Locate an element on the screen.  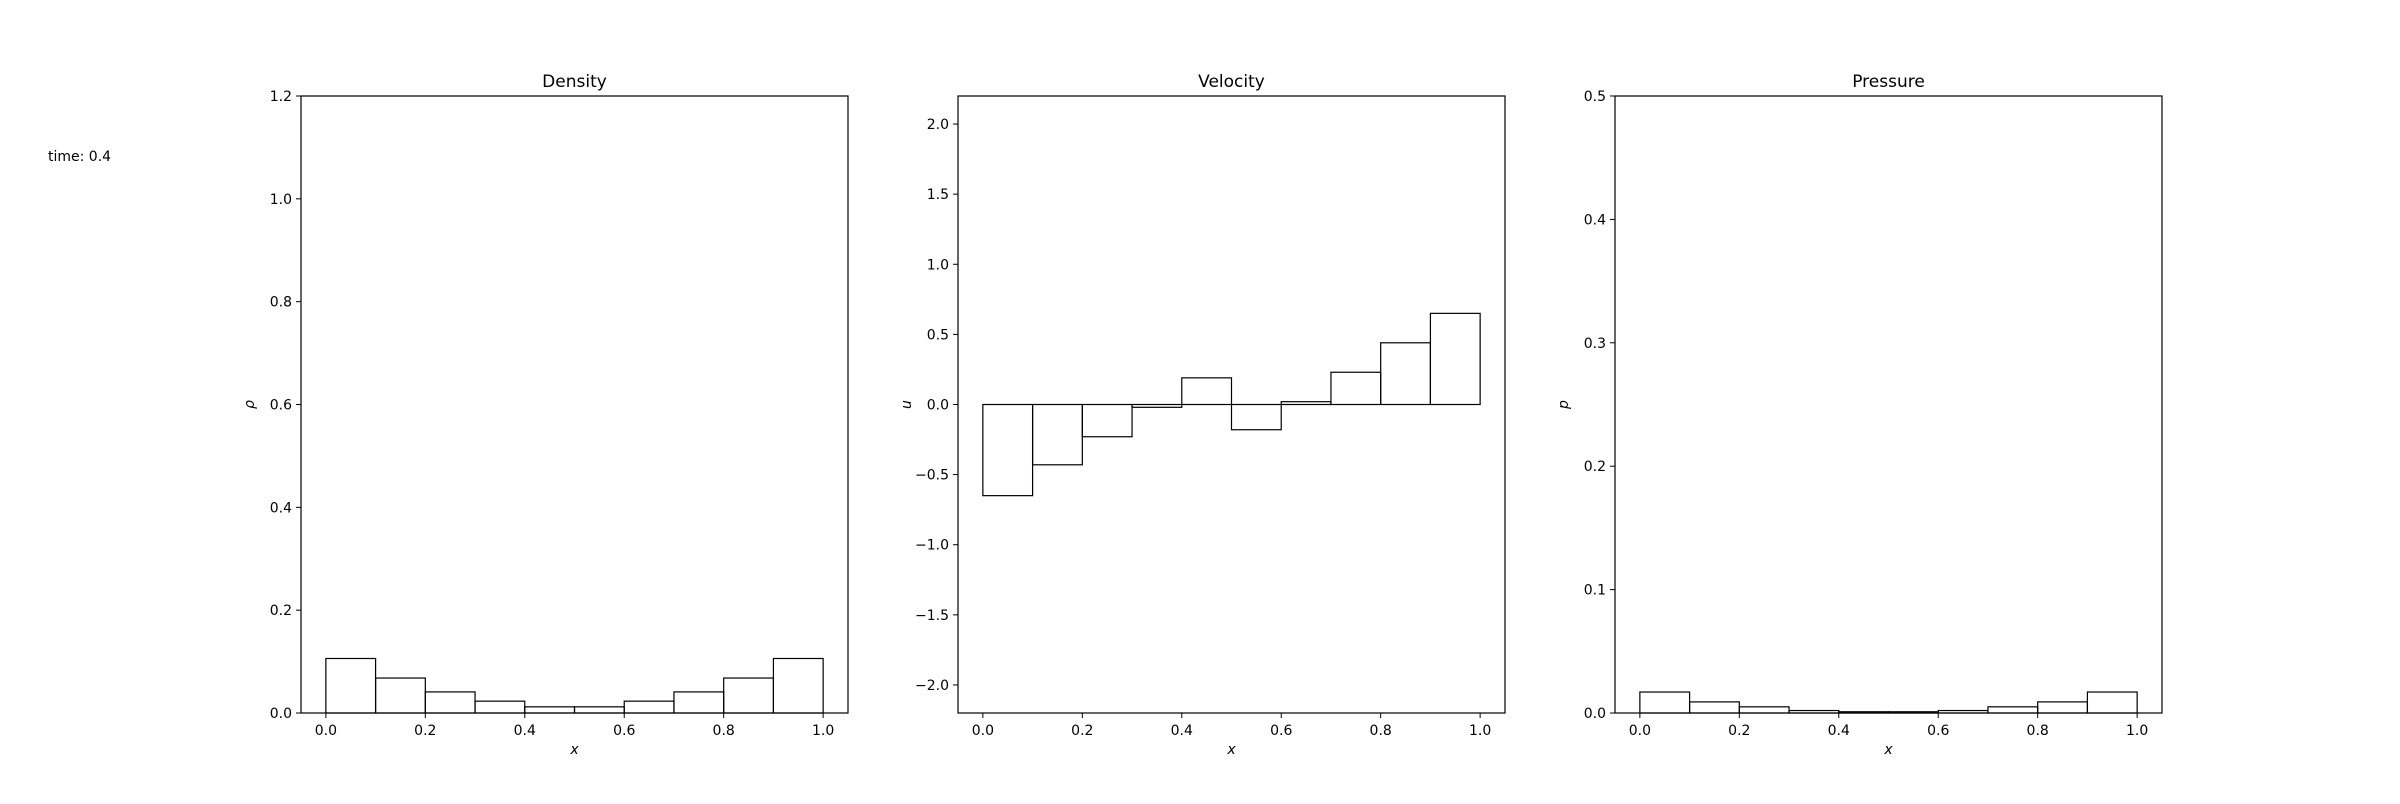
y-tick-label: −1.5 is located at coordinates (932, 616).